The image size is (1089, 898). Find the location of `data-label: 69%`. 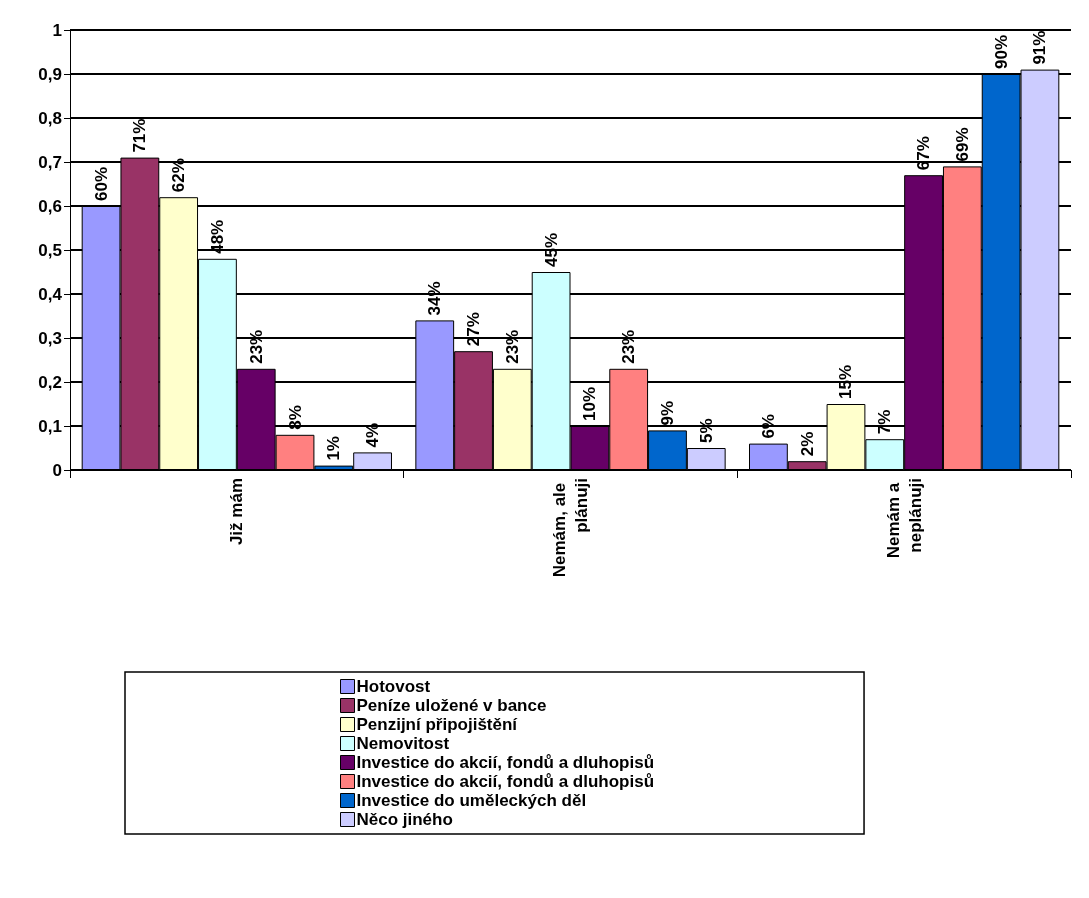

data-label: 69% is located at coordinates (962, 144).